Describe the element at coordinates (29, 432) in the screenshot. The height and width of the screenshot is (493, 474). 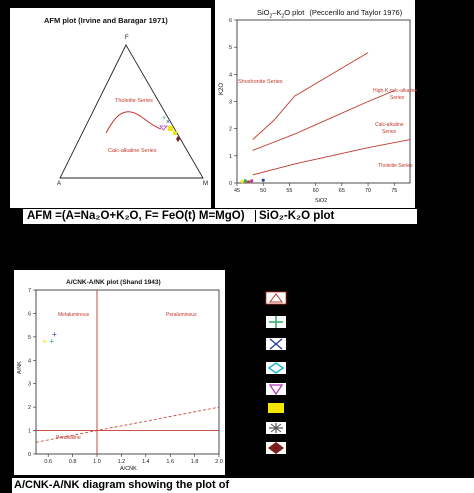
I see `acnk-y-tick-label: 1` at that location.